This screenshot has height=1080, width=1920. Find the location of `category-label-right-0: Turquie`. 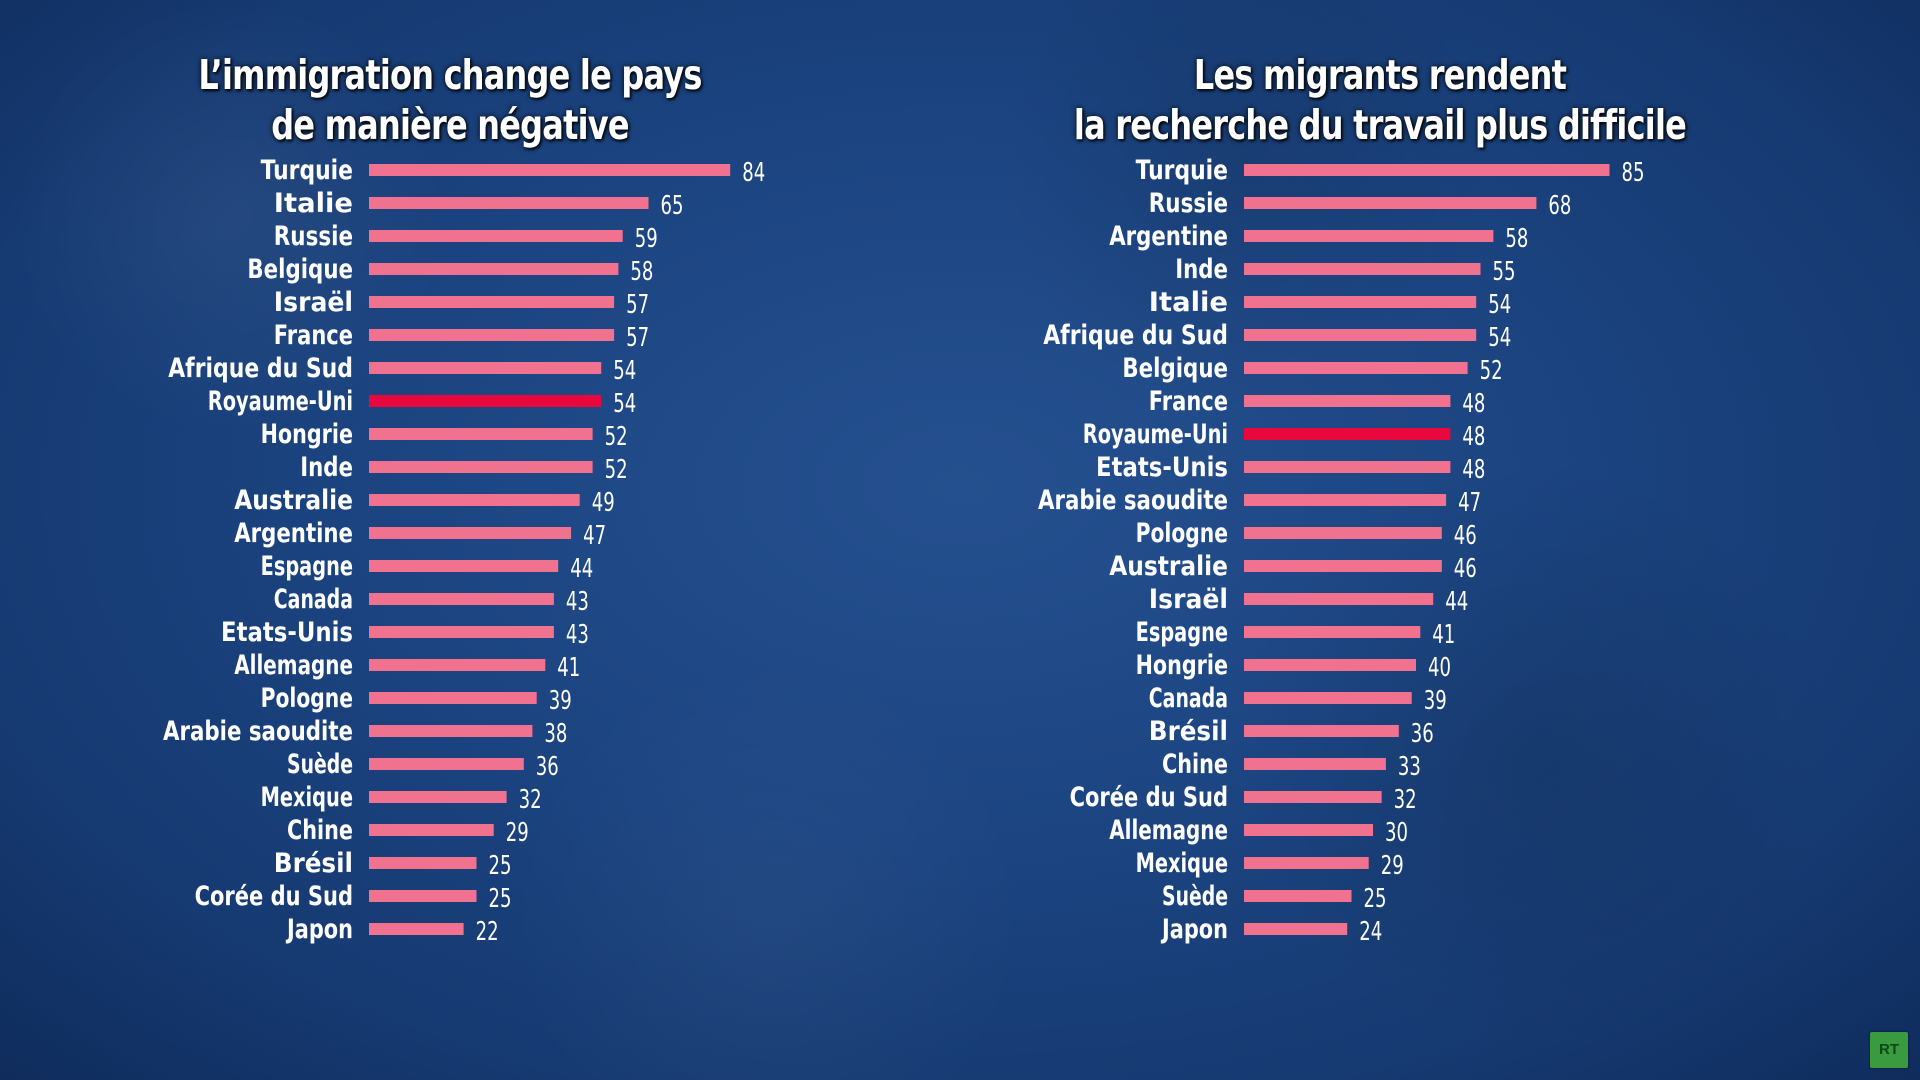

category-label-right-0: Turquie is located at coordinates (1182, 170).